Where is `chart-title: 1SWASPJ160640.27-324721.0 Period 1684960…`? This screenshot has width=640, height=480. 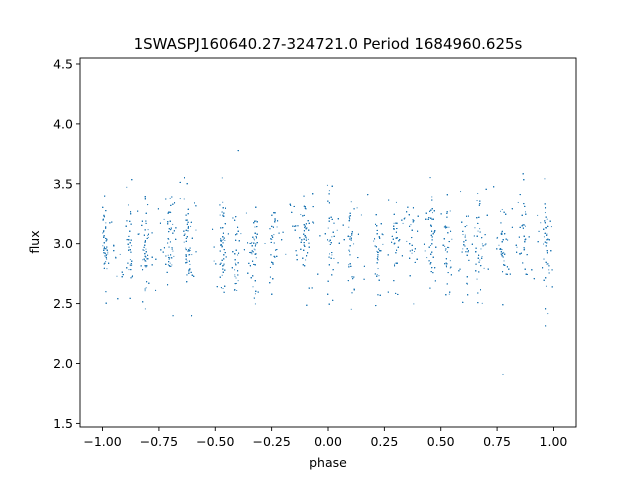
chart-title: 1SWASPJ160640.27-324721.0 Period 1684960… is located at coordinates (328, 44).